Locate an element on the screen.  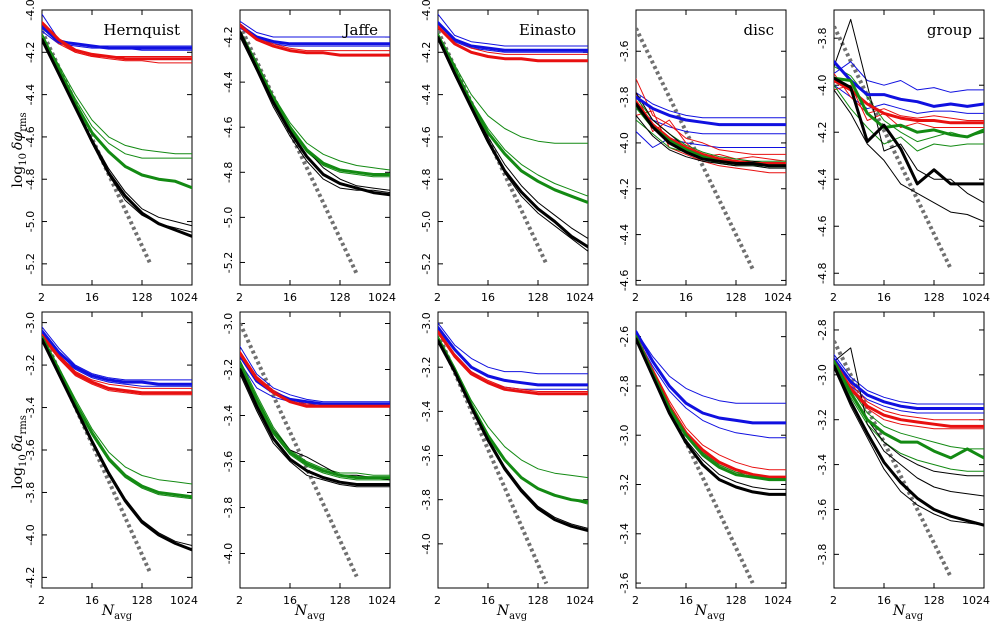
panel-10: -2.8 -3.0 -3.2 -3.4 -3.6 -3.8 2 16 128 1024 is located at coordinates (903, 459).